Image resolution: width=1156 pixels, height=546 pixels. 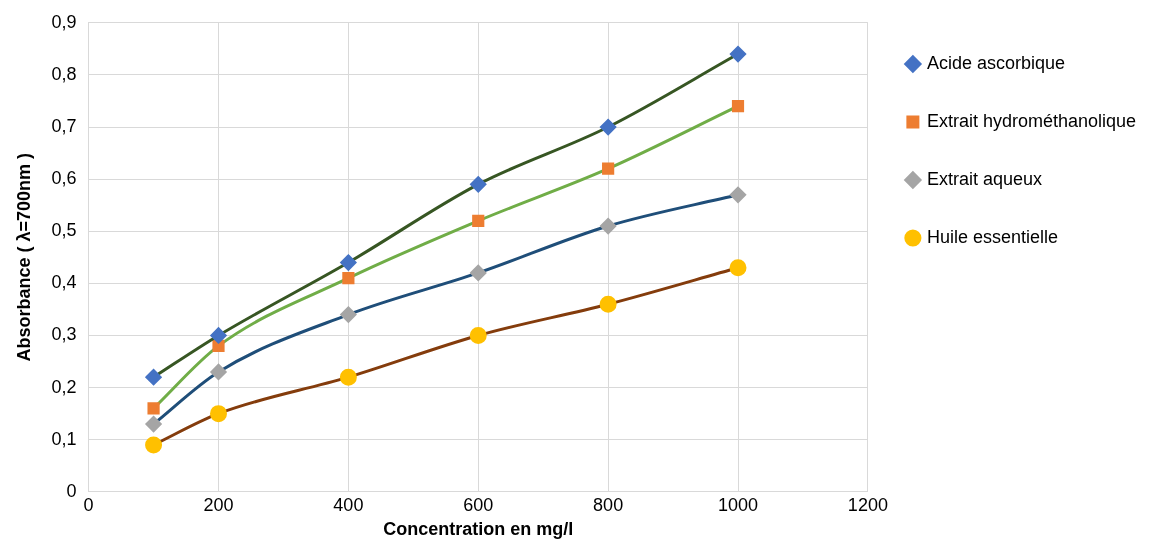 I want to click on legend-label: Acide ascorbique, so click(x=995, y=62).